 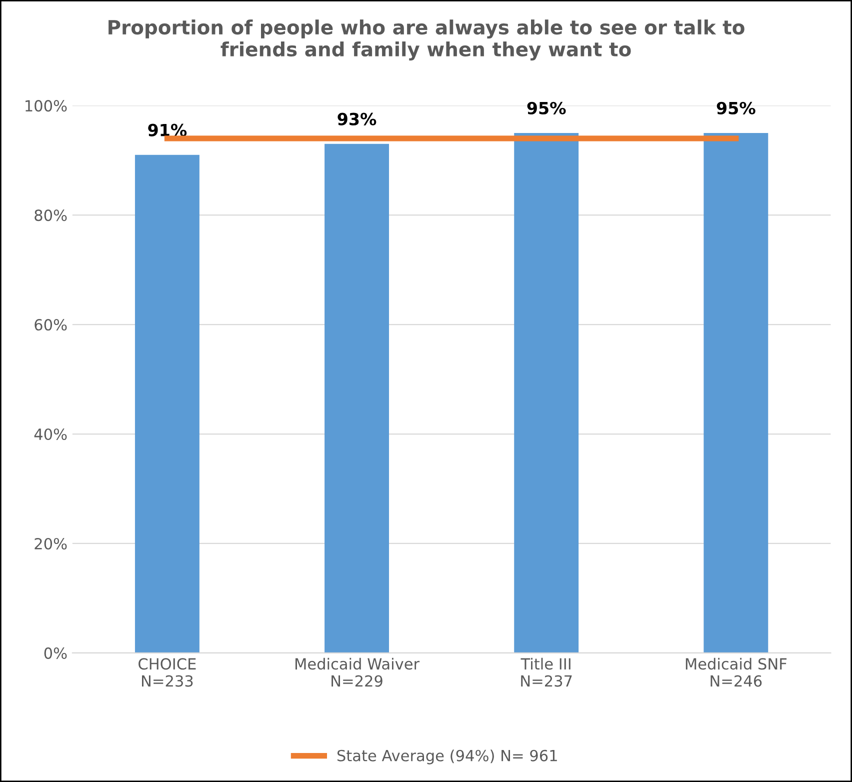 What do you see at coordinates (46, 106) in the screenshot?
I see `y-tick-label: 100%` at bounding box center [46, 106].